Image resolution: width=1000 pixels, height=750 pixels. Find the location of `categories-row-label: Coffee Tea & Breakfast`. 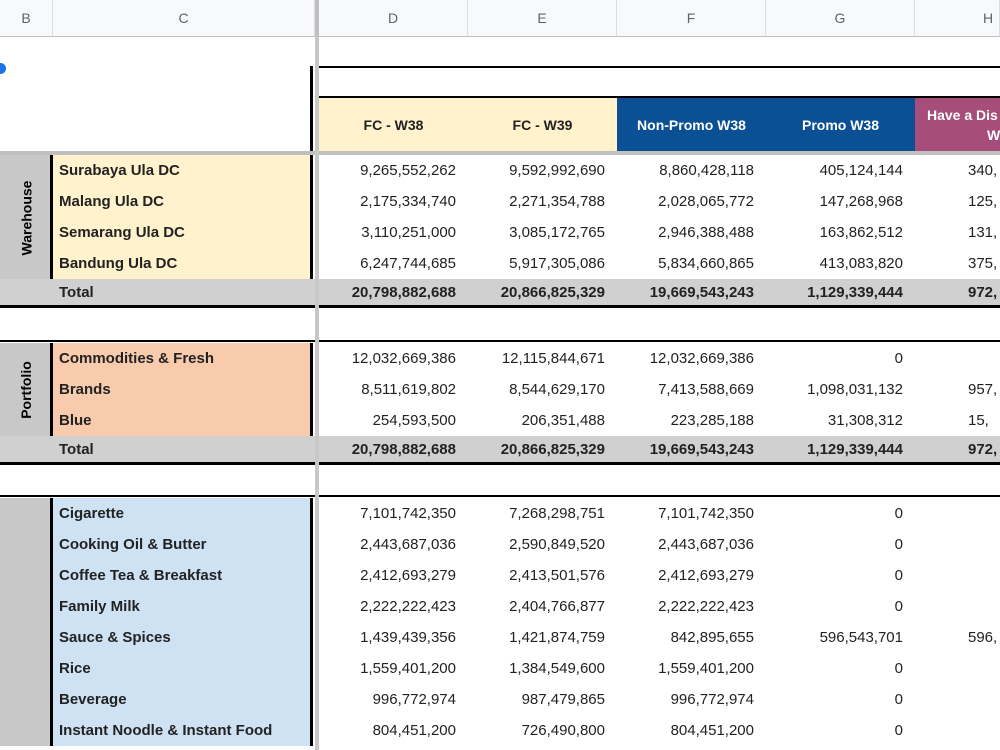

categories-row-label: Coffee Tea & Breakfast is located at coordinates (141, 575).